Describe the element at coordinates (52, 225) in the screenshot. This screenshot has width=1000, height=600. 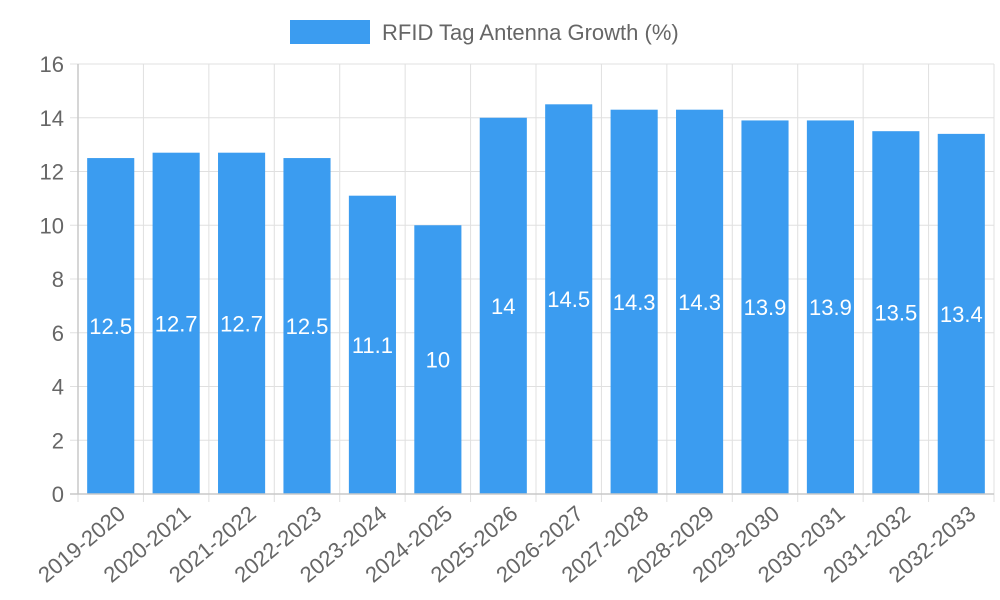
I see `y-tick-label: 10` at that location.